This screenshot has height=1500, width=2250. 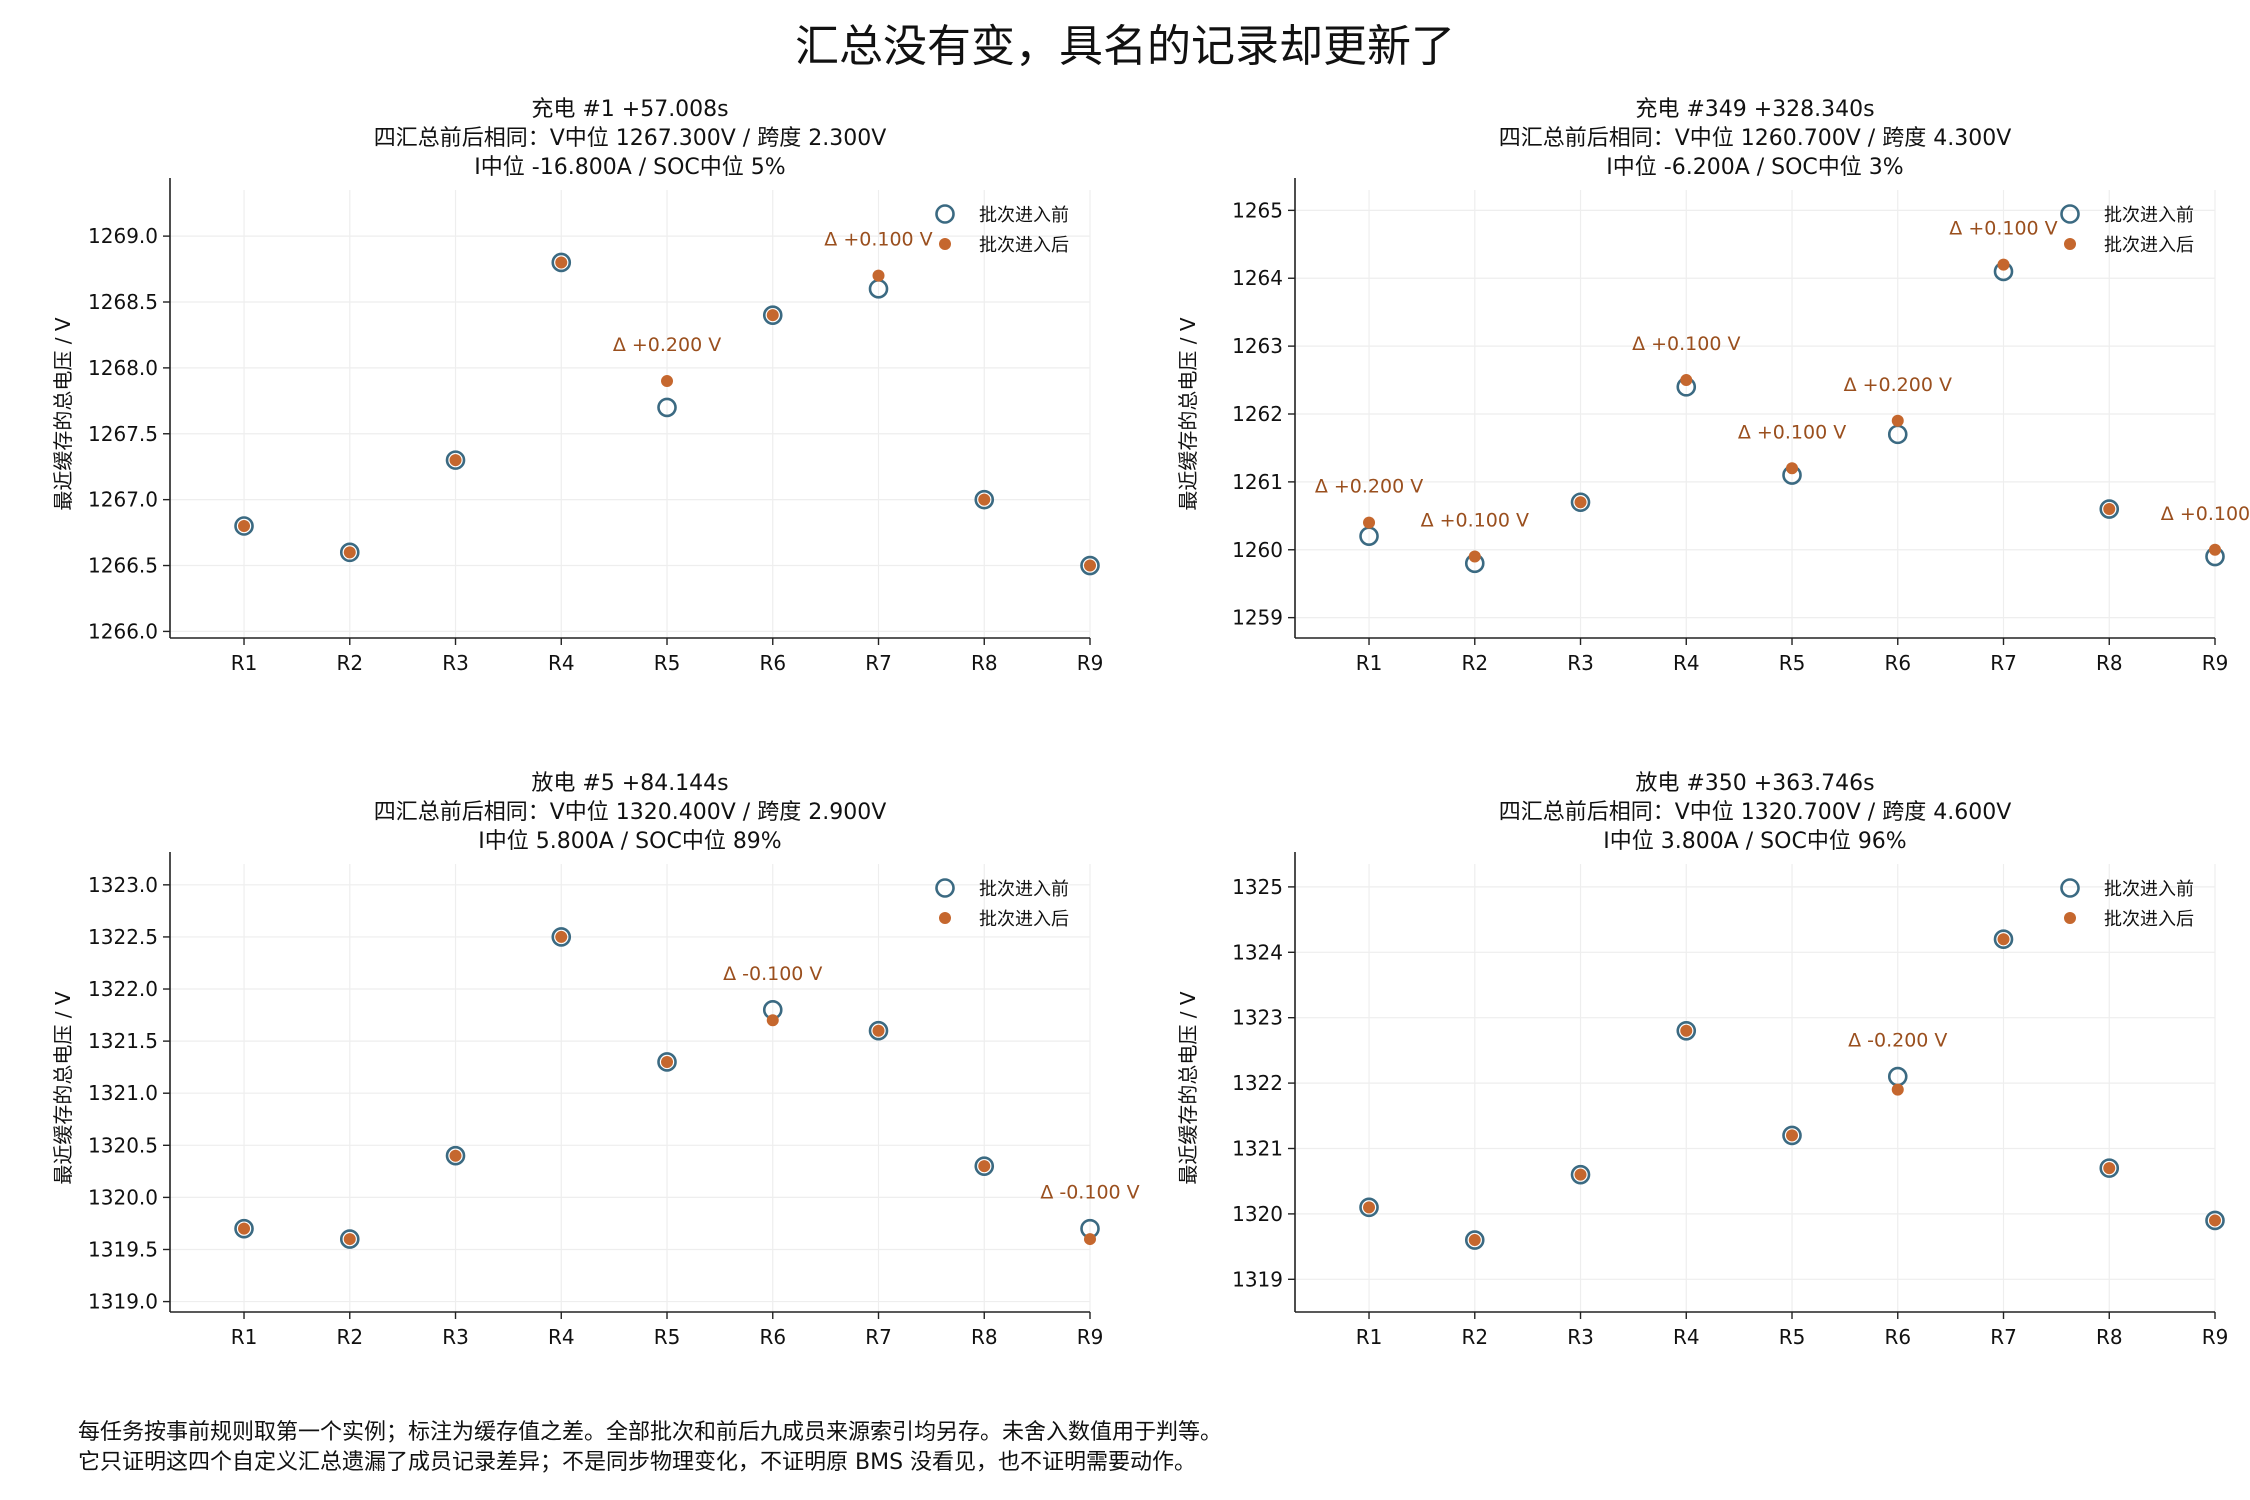 What do you see at coordinates (1754, 783) in the screenshot?
I see `chart-title-line-1: 放电 #350 +363.746s` at bounding box center [1754, 783].